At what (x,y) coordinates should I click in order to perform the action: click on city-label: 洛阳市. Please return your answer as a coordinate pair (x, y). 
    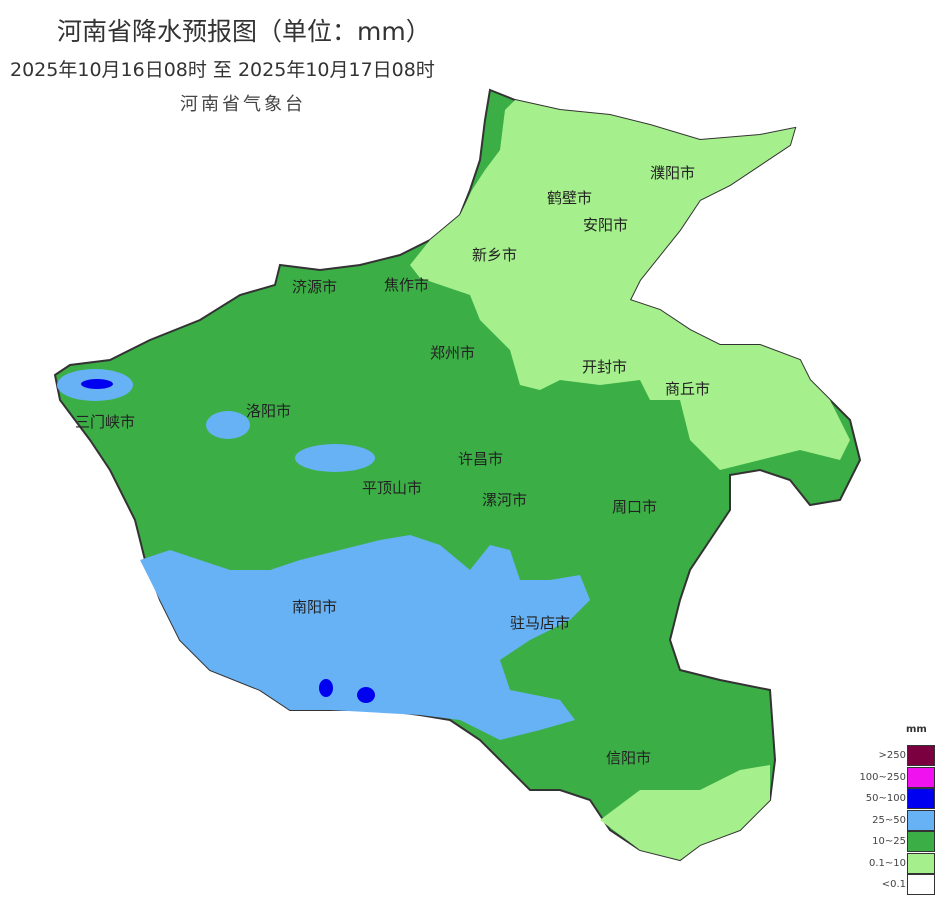
    Looking at the image, I should click on (268, 411).